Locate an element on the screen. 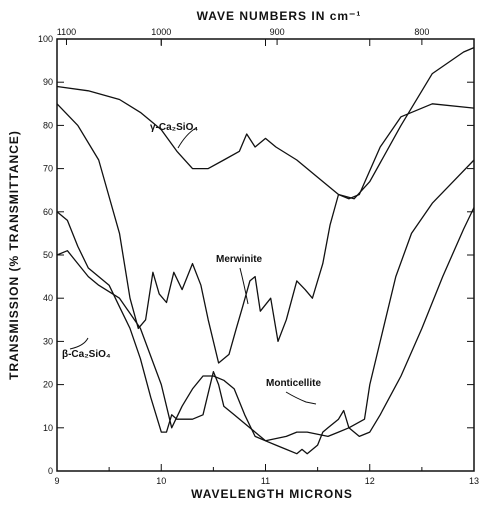 The height and width of the screenshot is (506, 479). series-label-merwinite: Merwinite is located at coordinates (239, 259).